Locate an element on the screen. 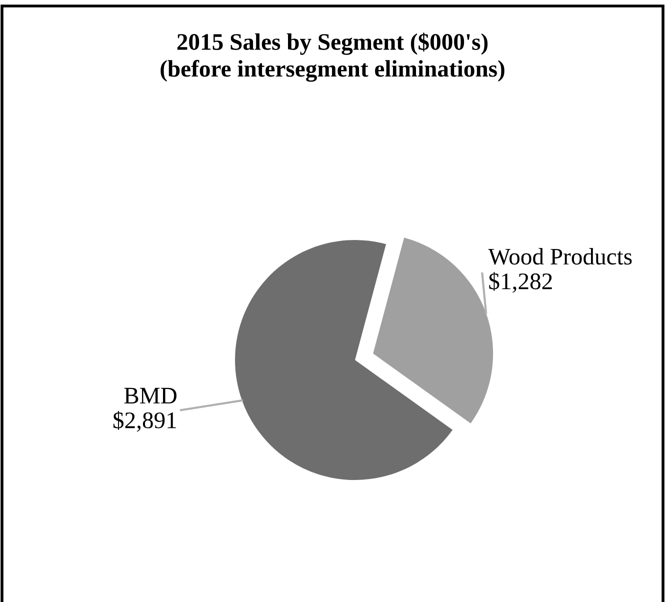  data-label: $2,891 is located at coordinates (144, 421).